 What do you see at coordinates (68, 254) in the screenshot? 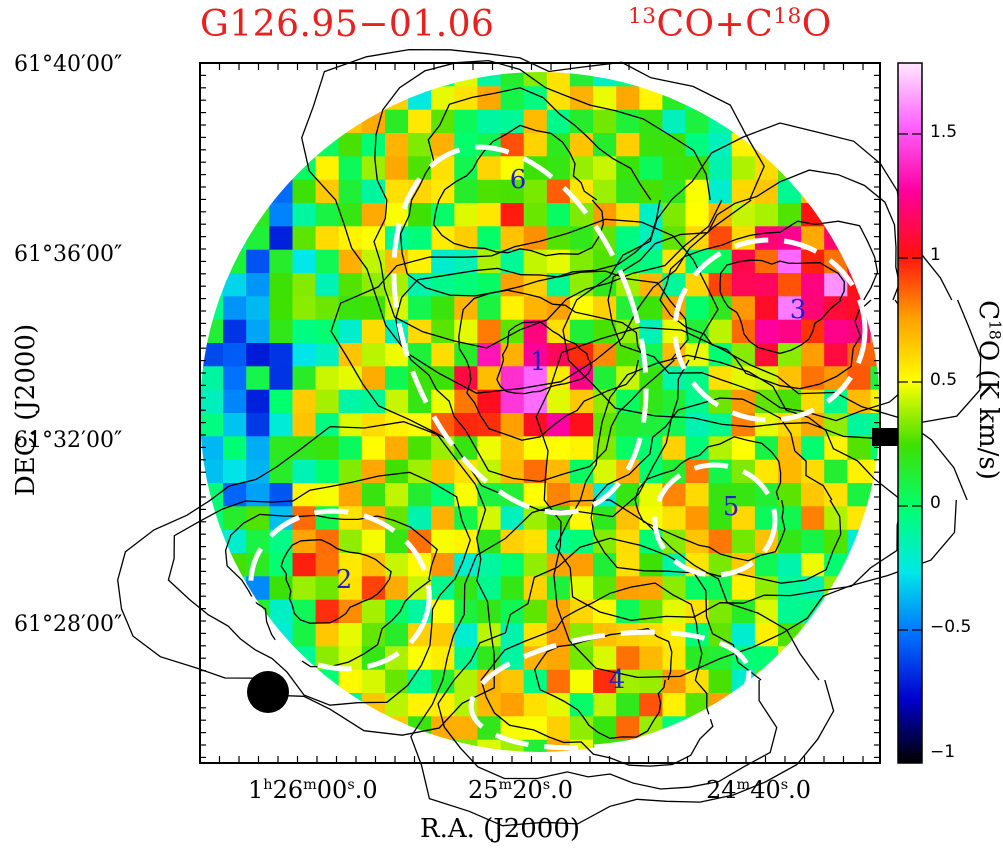
I see `y-tick-label: 61°36′00″` at bounding box center [68, 254].